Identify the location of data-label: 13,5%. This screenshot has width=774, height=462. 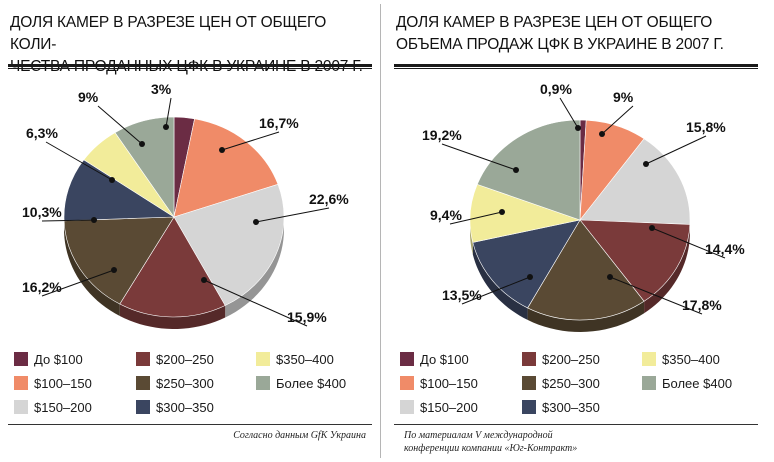
(462, 295).